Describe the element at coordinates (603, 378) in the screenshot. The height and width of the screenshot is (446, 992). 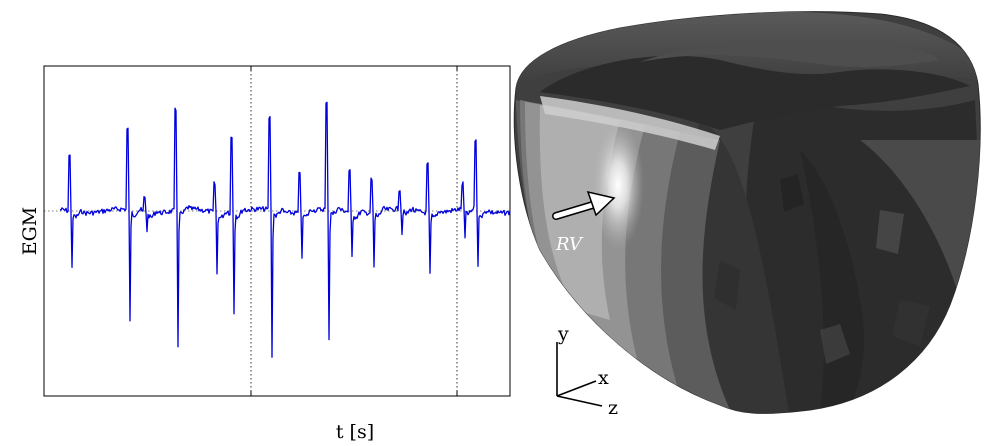
I see `x-axis-label: x` at that location.